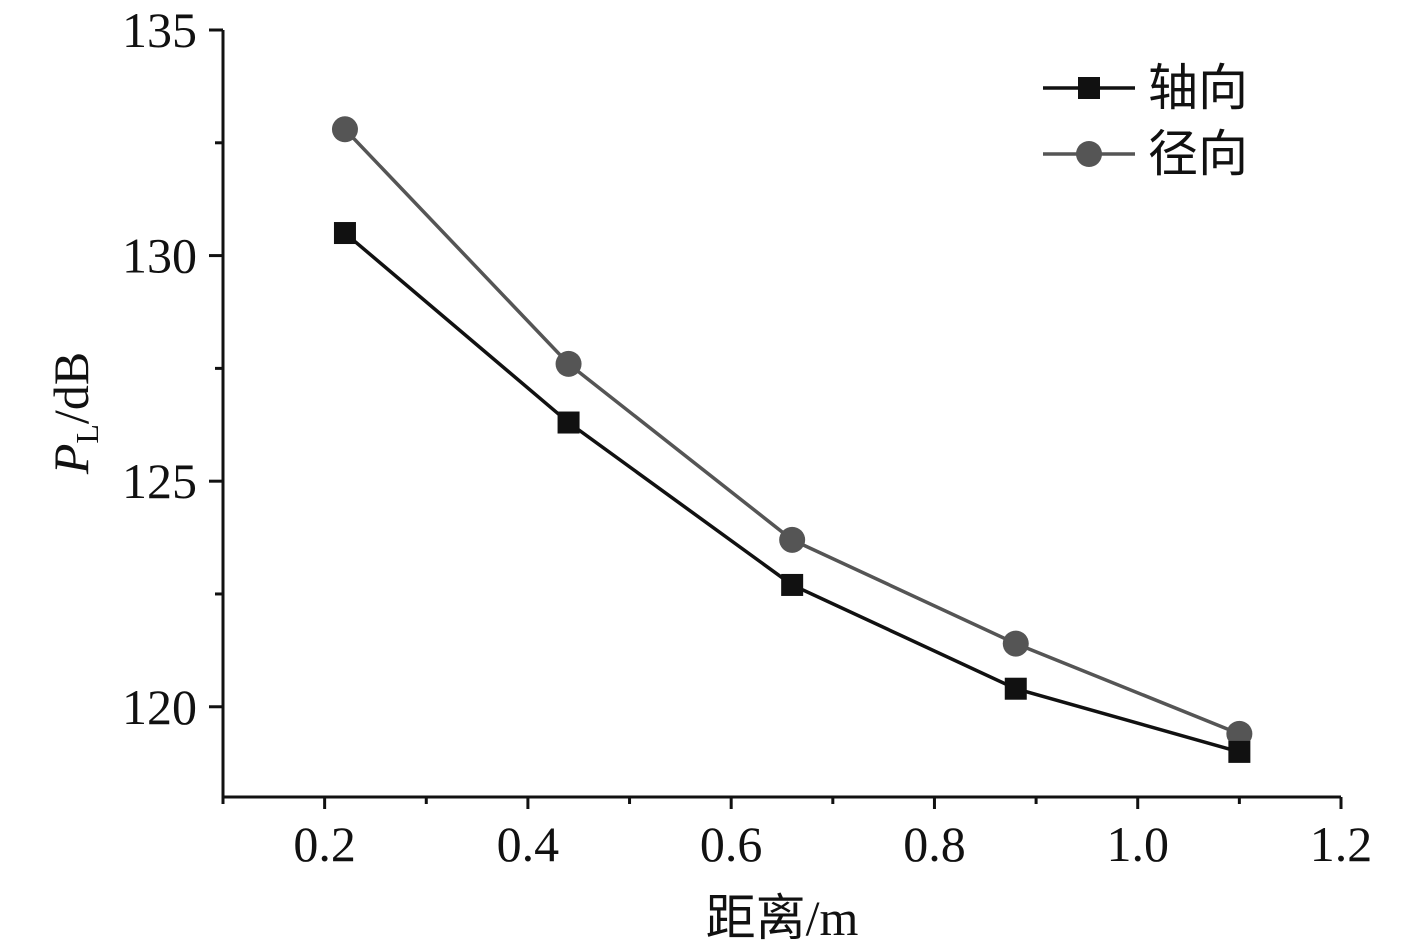 The image size is (1417, 947). I want to click on y-axis-title: PL/dB, so click(74, 413).